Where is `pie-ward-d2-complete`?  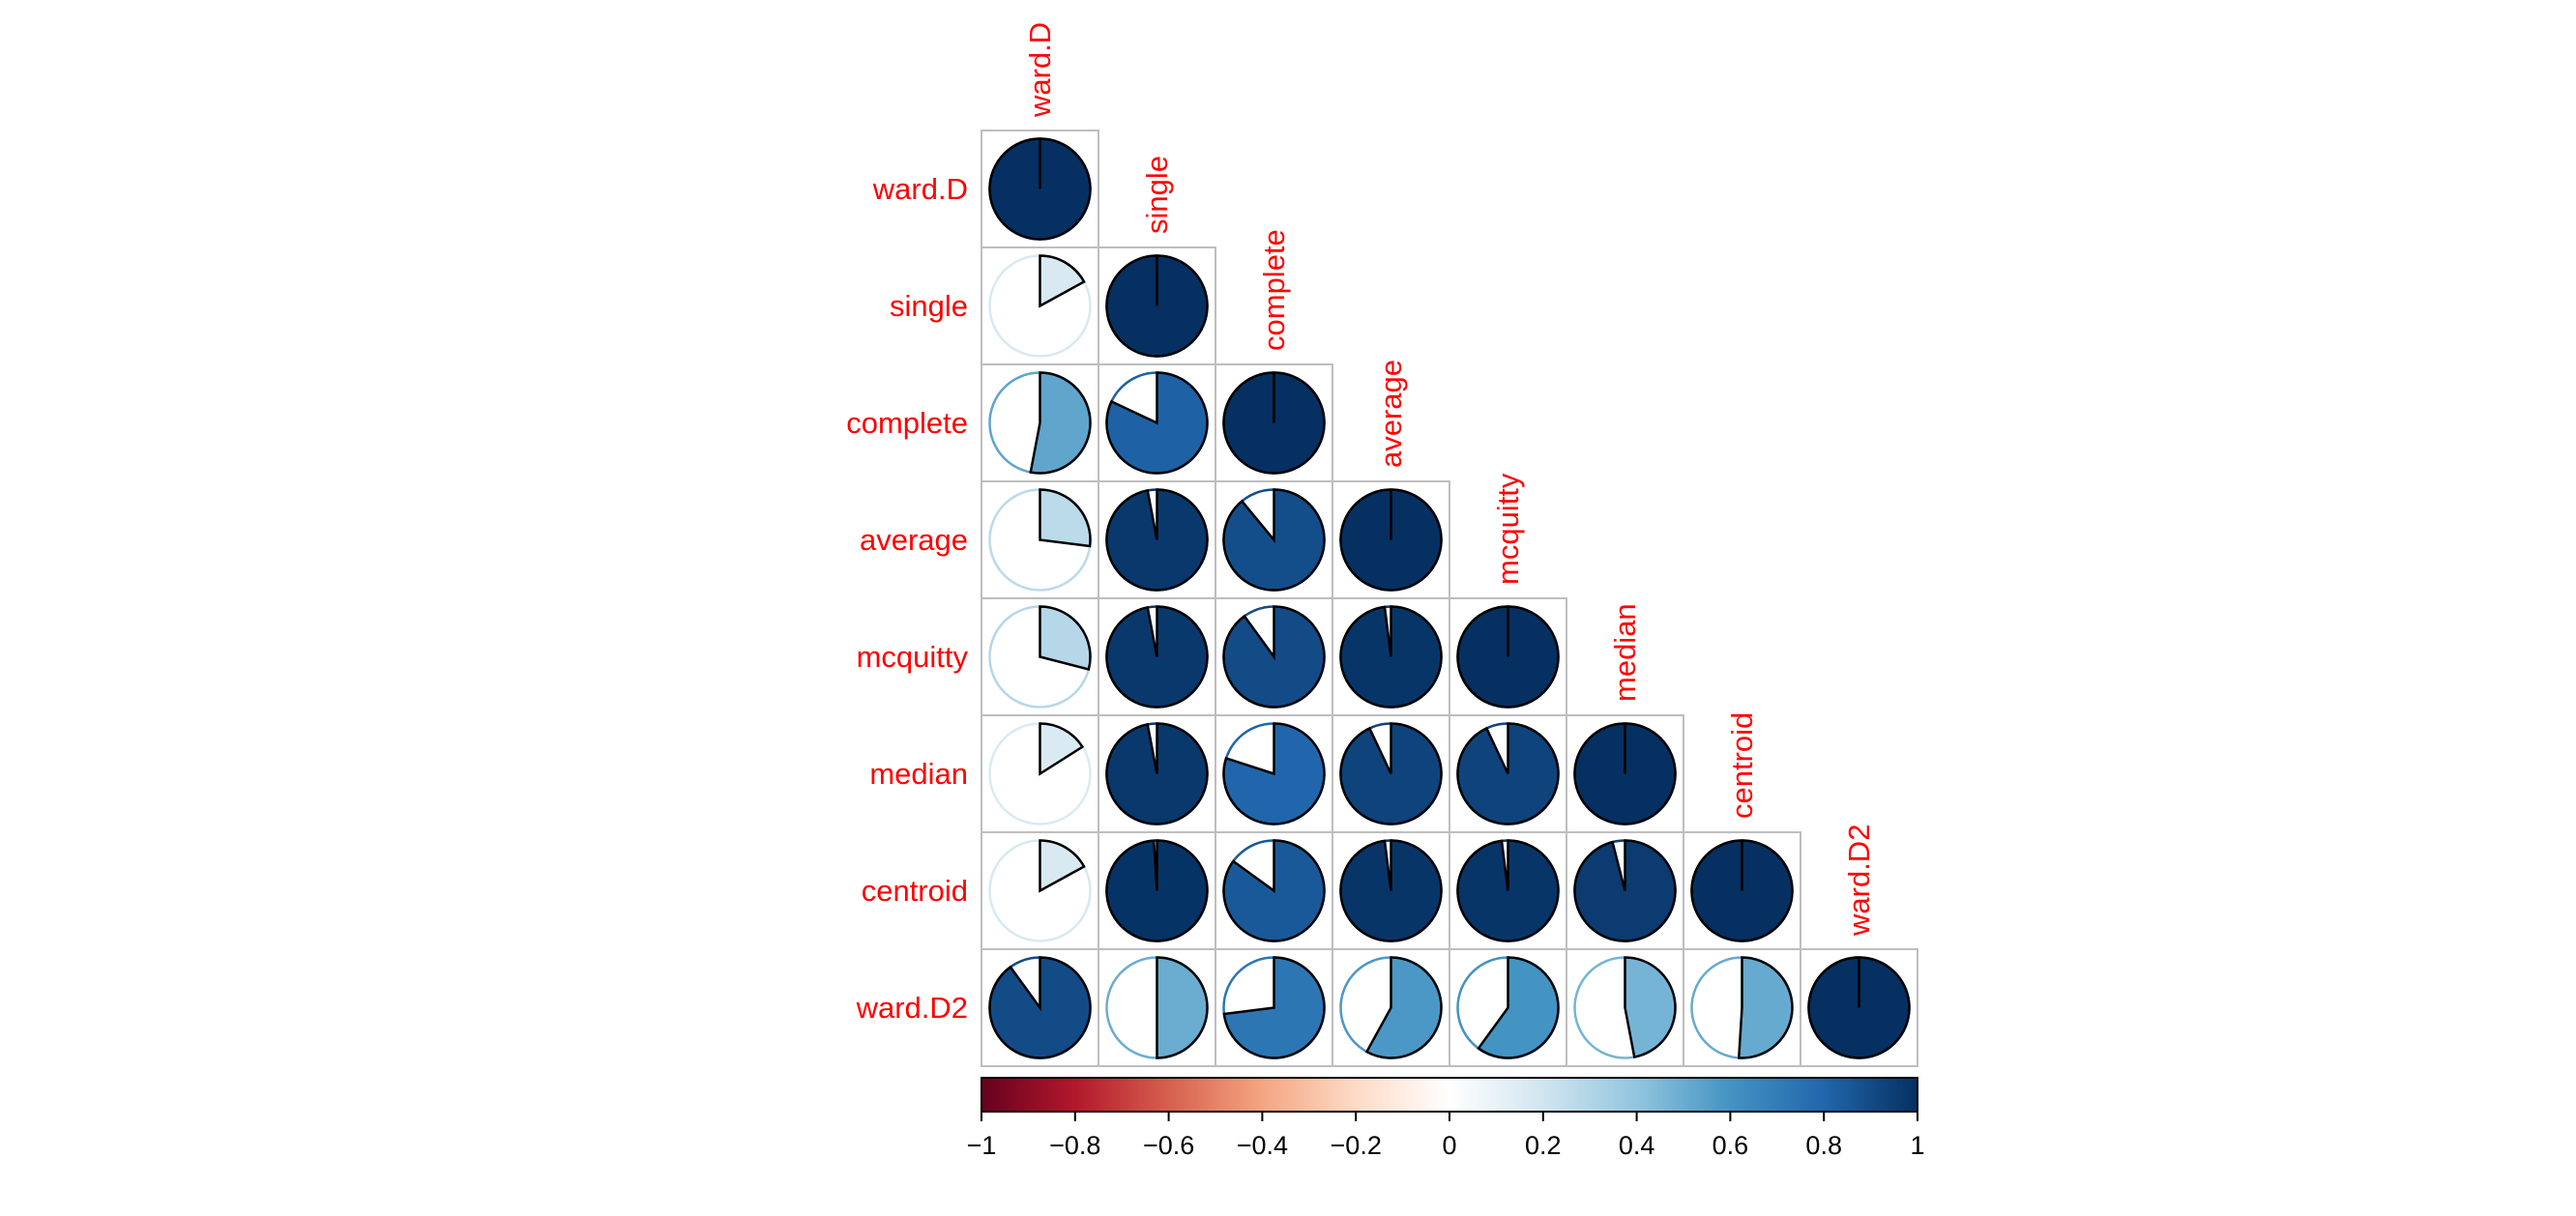 pie-ward-d2-complete is located at coordinates (1274, 1008).